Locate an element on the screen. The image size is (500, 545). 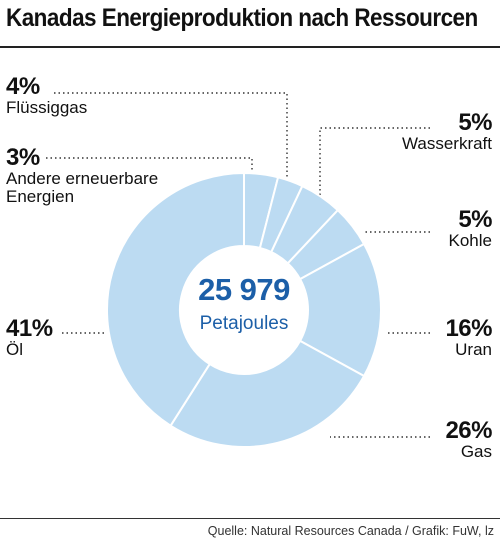
category-label: Öl is located at coordinates (14, 350).